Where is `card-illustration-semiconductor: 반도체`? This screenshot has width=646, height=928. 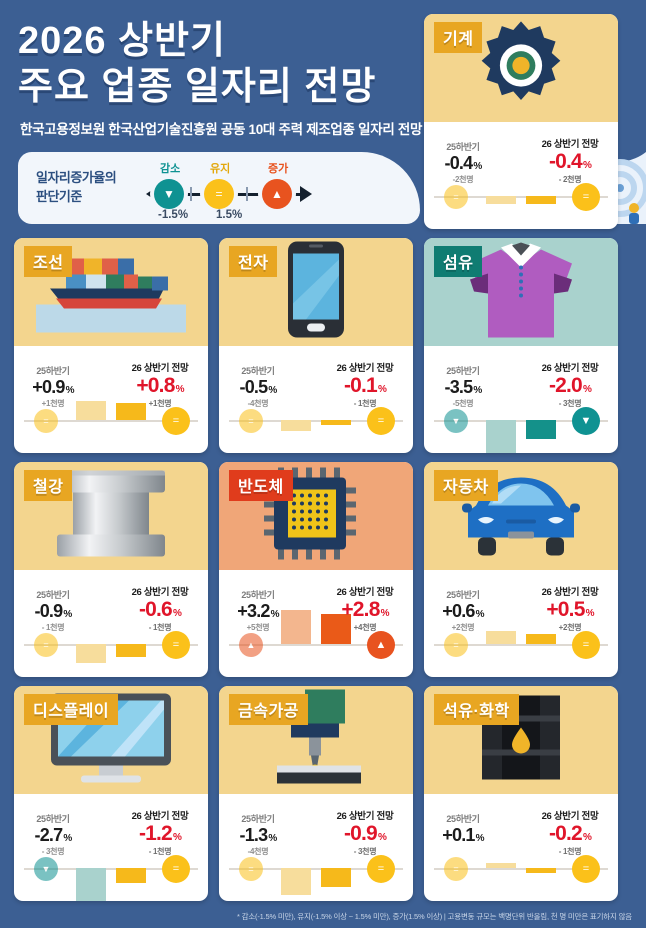 card-illustration-semiconductor: 반도체 is located at coordinates (316, 516).